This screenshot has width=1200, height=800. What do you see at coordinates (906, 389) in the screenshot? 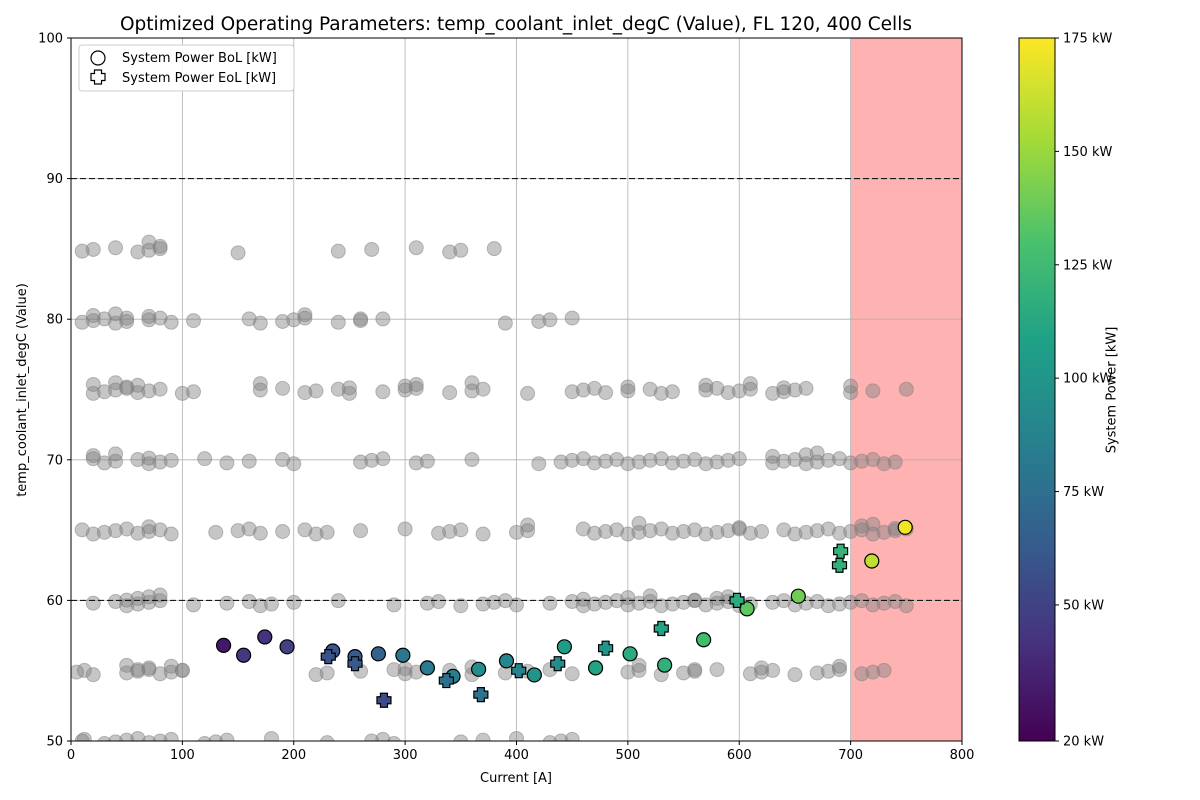
I see `out-of-range-region` at bounding box center [906, 389].